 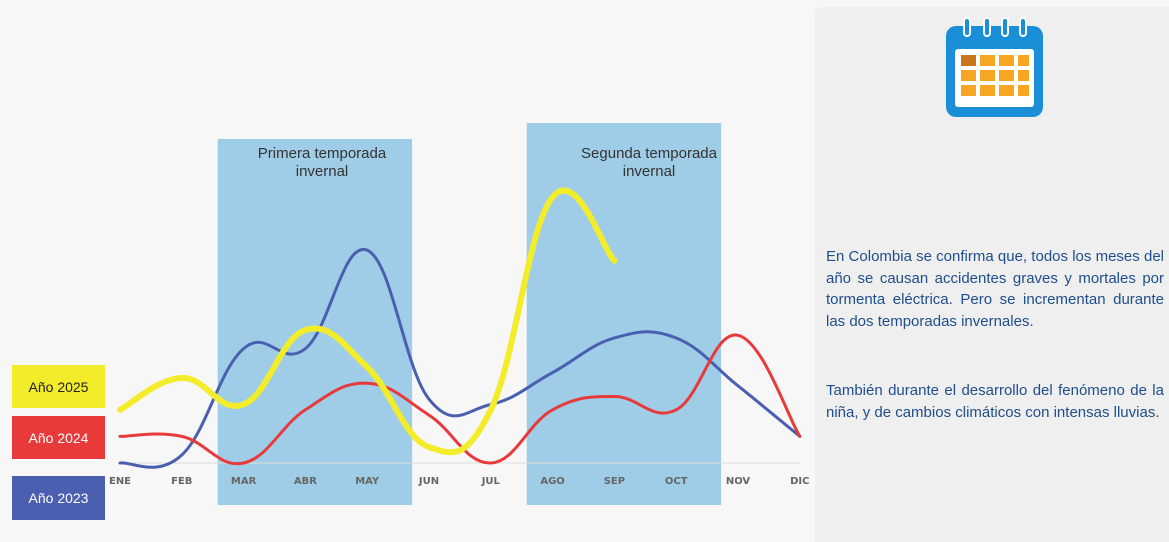 I want to click on season-band-first, so click(x=315, y=322).